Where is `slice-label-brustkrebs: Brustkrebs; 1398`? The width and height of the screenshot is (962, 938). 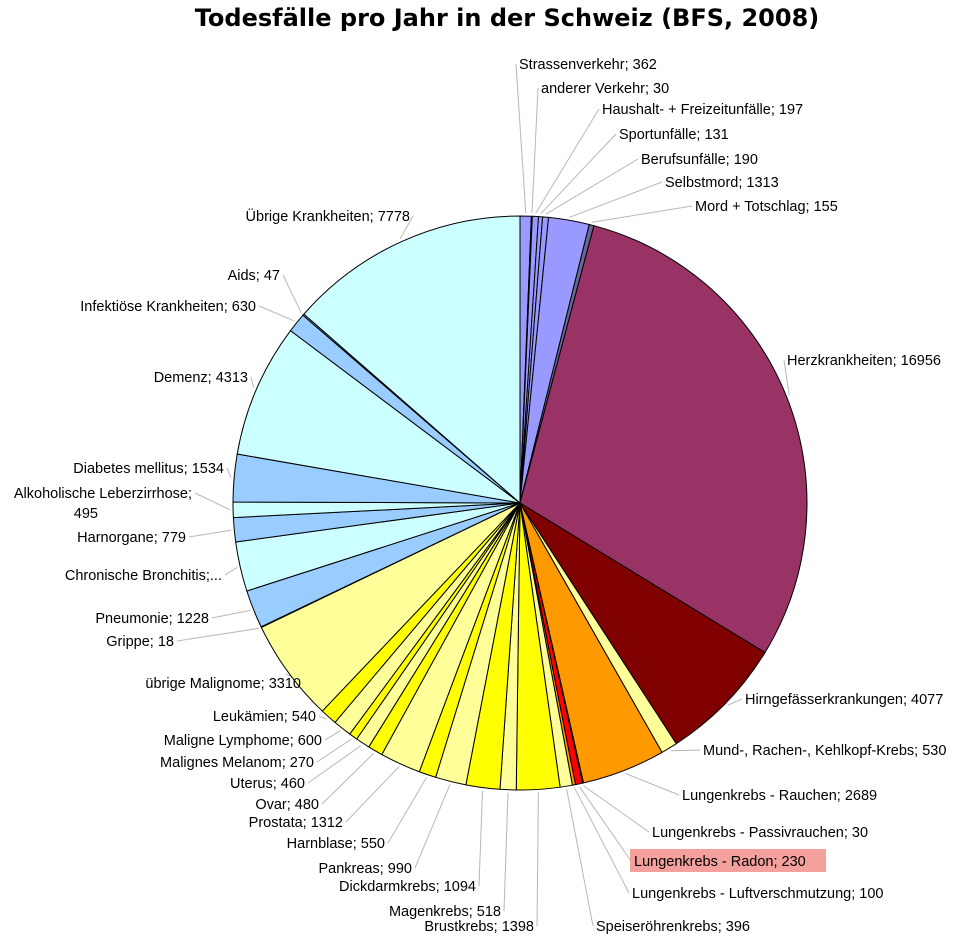 slice-label-brustkrebs: Brustkrebs; 1398 is located at coordinates (479, 927).